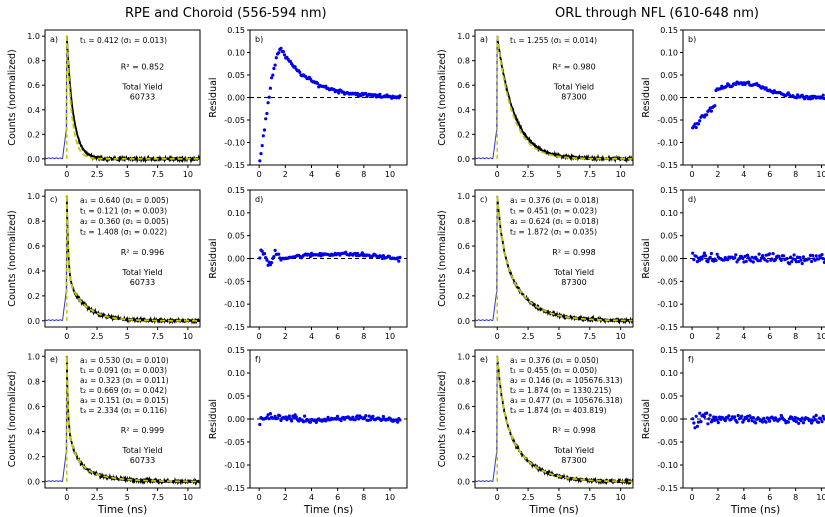 This screenshot has width=825, height=517. I want to click on y-axis-label: Residual, so click(646, 97).